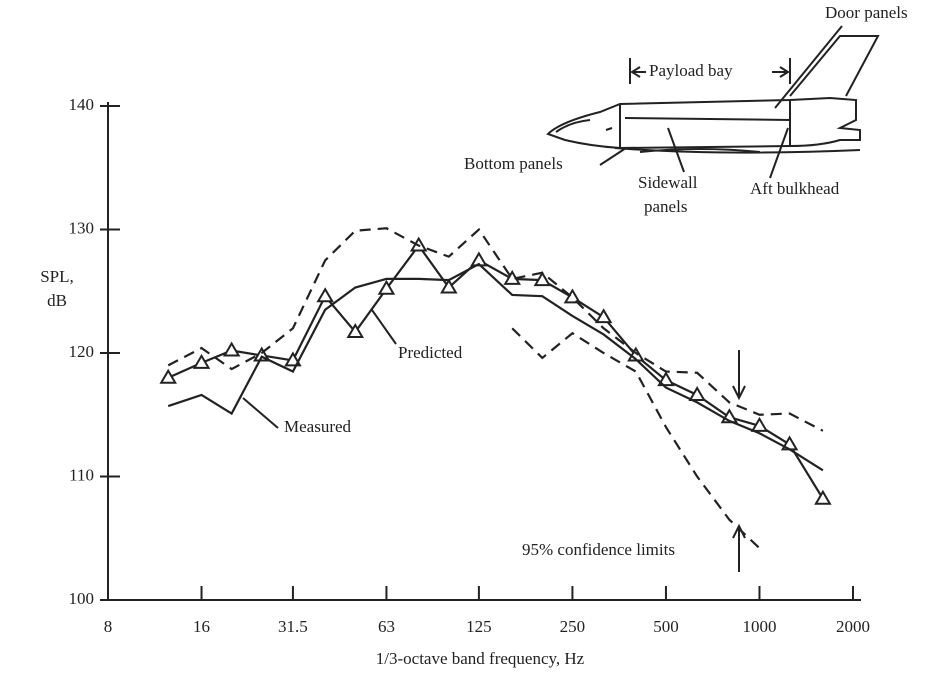 The height and width of the screenshot is (676, 945). I want to click on x-tick-label: 500, so click(666, 626).